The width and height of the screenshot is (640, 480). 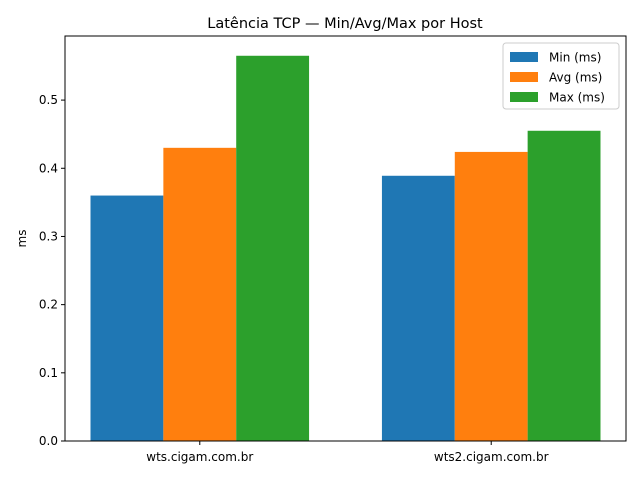 I want to click on y-tick-label: 0.4, so click(x=48, y=168).